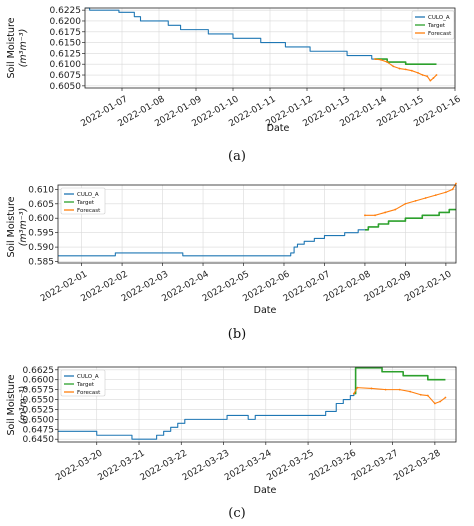 The width and height of the screenshot is (474, 526). I want to click on x-tick-label: 2022-03-27, so click(375, 465).